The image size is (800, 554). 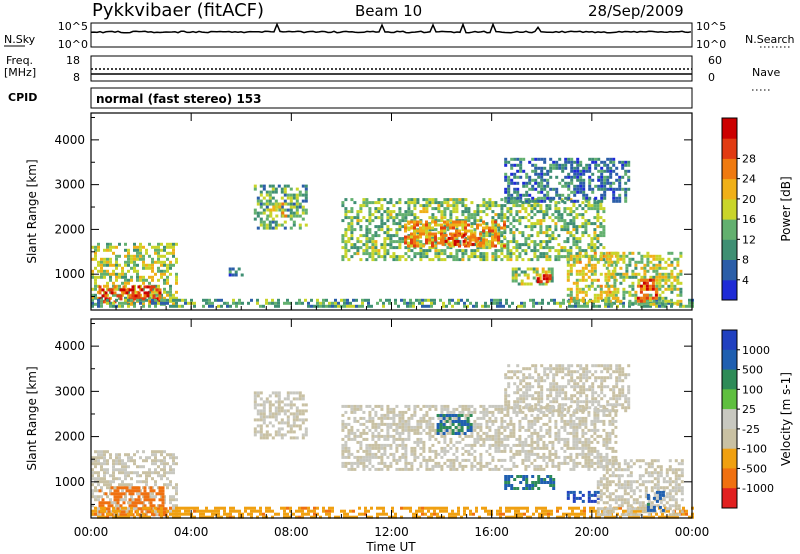 I want to click on y-axis-title: Slant Range [km], so click(x=32, y=211).